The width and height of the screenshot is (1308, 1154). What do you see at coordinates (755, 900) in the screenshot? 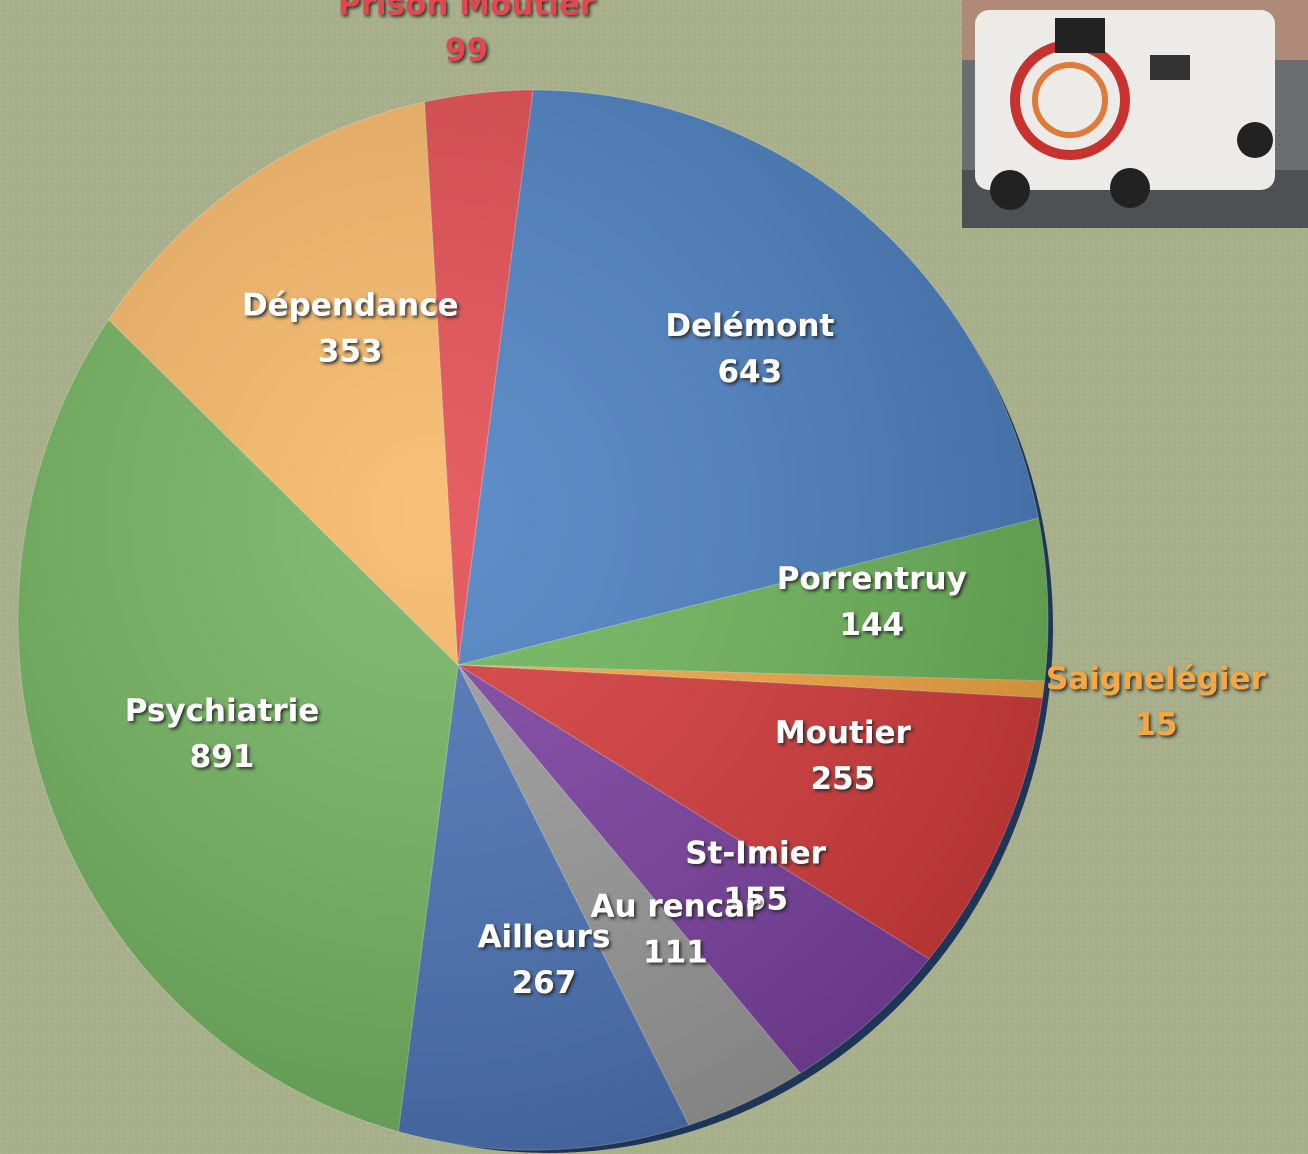
I see `slice-value: 155` at bounding box center [755, 900].